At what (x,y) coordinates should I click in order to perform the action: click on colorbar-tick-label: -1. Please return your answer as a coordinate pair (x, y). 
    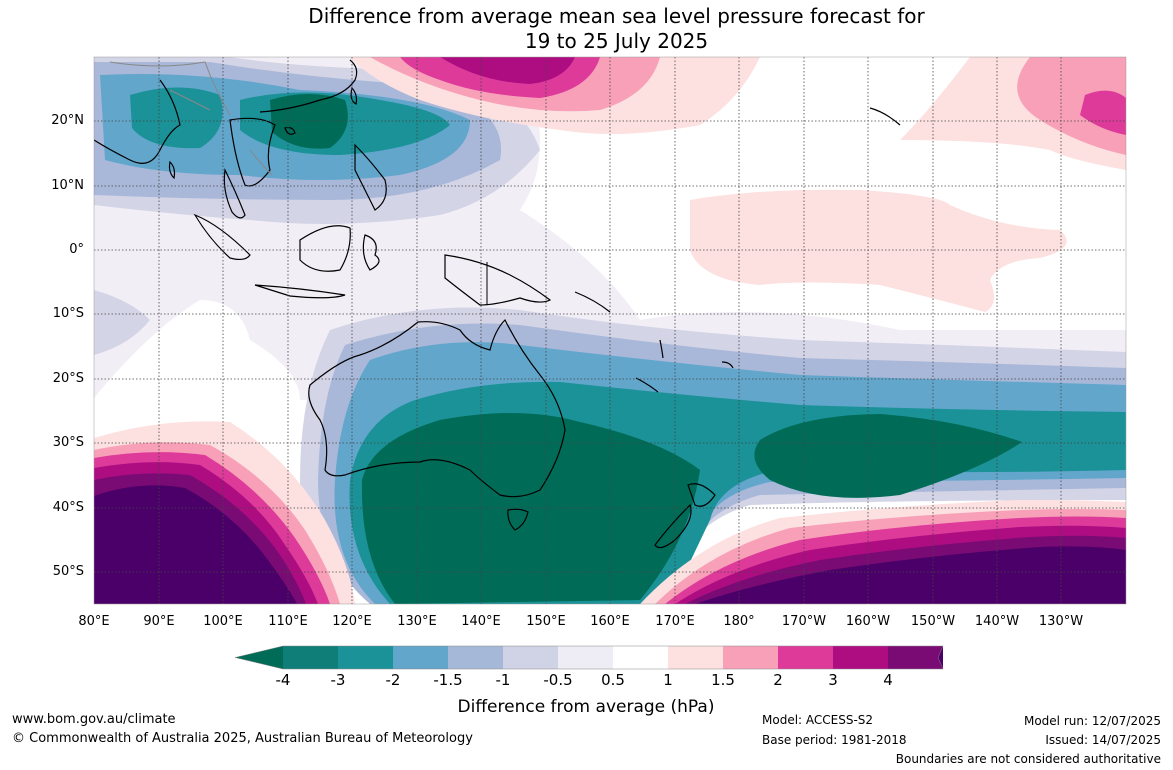
    Looking at the image, I should click on (503, 680).